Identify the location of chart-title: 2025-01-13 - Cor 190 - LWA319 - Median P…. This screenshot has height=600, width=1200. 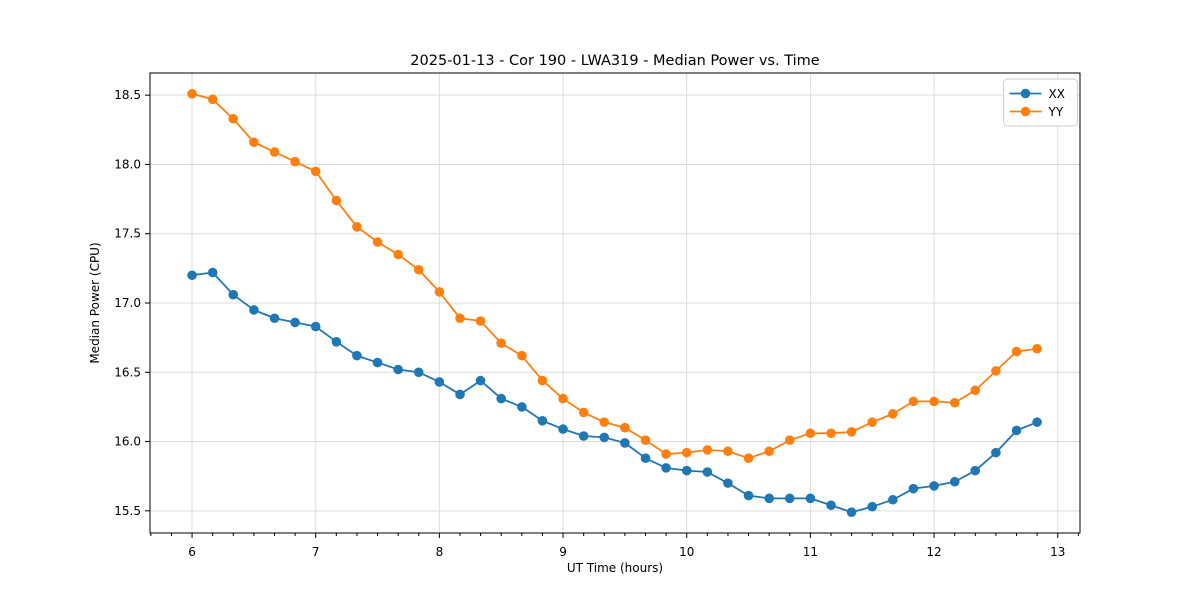
(614, 61).